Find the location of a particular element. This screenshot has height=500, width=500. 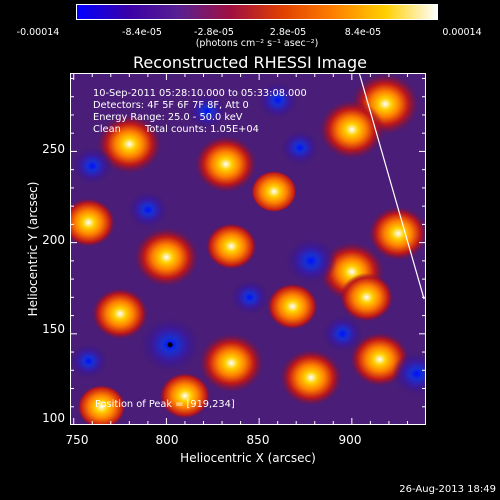

colorbar-unit: (photons cm⁻² s⁻¹ asec⁻²) is located at coordinates (257, 43).